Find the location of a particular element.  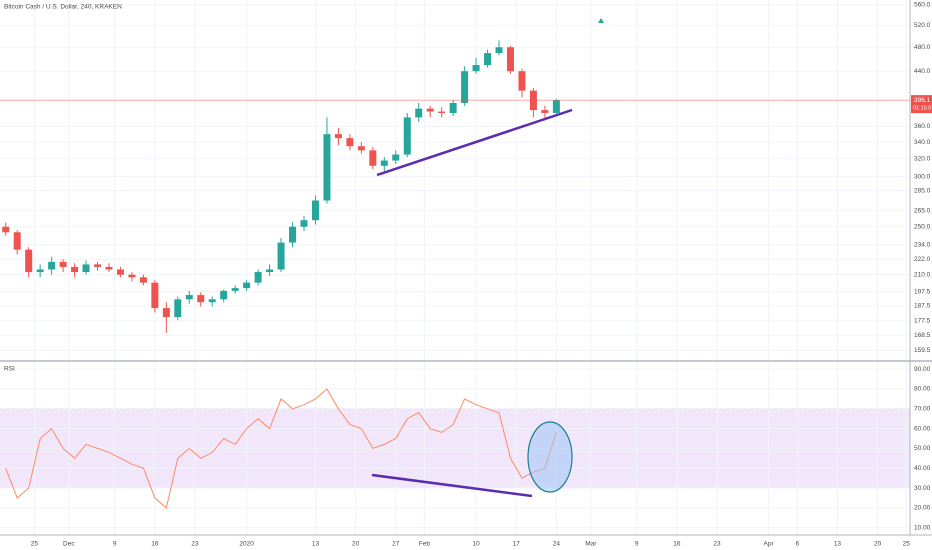

y-tick-label: 159.5 is located at coordinates (922, 350).